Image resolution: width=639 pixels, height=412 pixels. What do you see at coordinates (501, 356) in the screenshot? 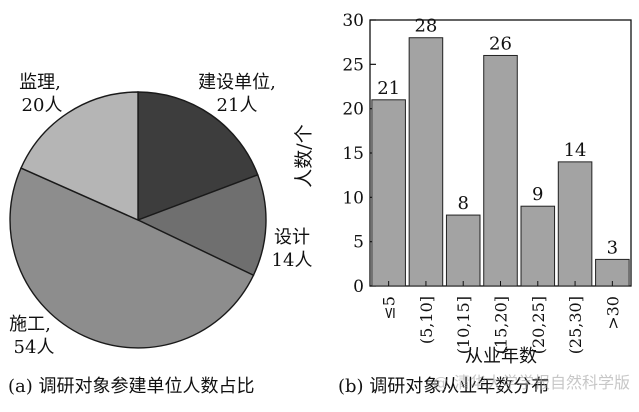
I see `bar-x-axis-label: 从业年数` at bounding box center [501, 356].